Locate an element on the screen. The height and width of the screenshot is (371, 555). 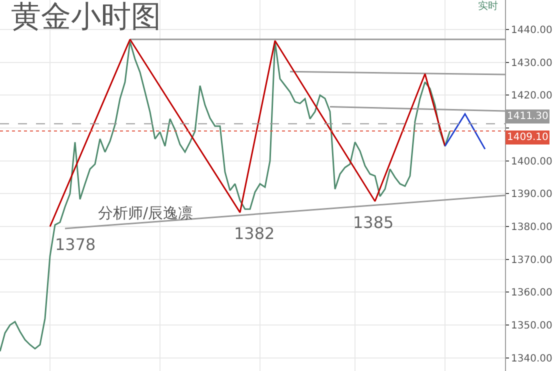
chart-title: 黄金小时图 is located at coordinates (86, 17).